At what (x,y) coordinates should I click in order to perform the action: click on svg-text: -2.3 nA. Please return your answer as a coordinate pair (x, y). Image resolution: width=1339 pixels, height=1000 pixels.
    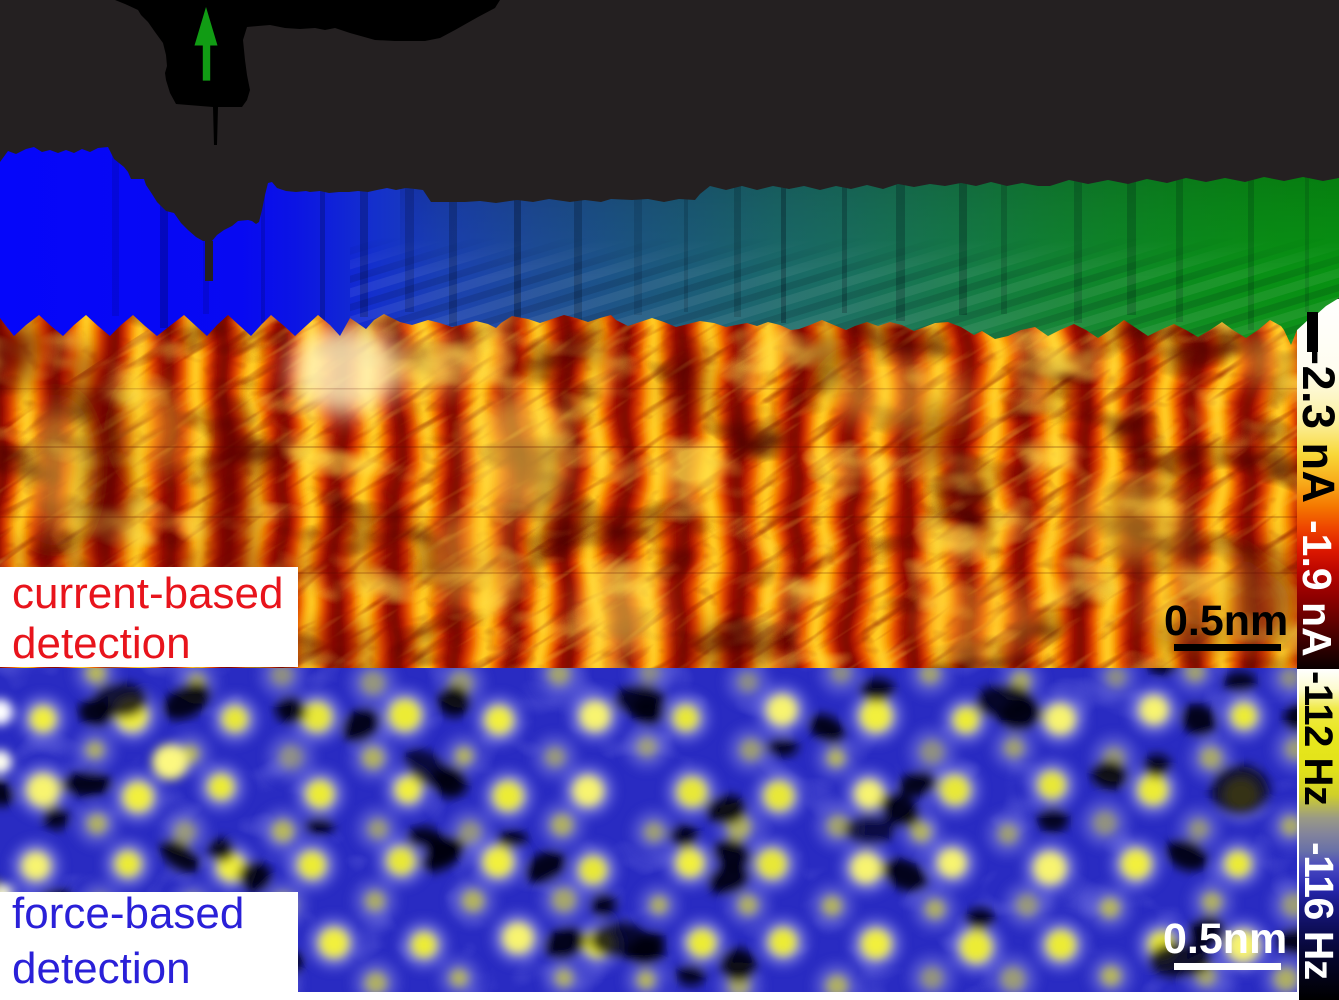
    Looking at the image, I should click on (1316, 427).